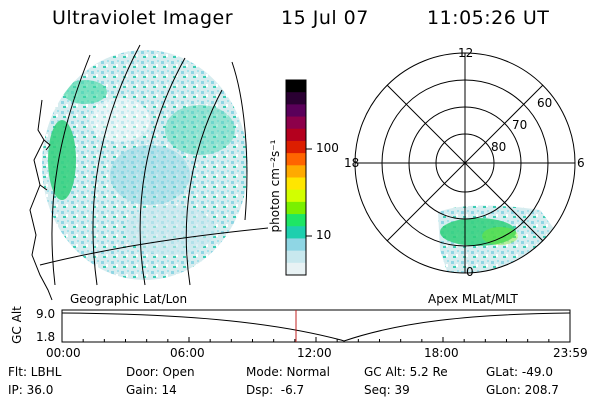 The image size is (600, 400). What do you see at coordinates (519, 372) in the screenshot?
I see `glat-info: GLat: -49.0` at bounding box center [519, 372].